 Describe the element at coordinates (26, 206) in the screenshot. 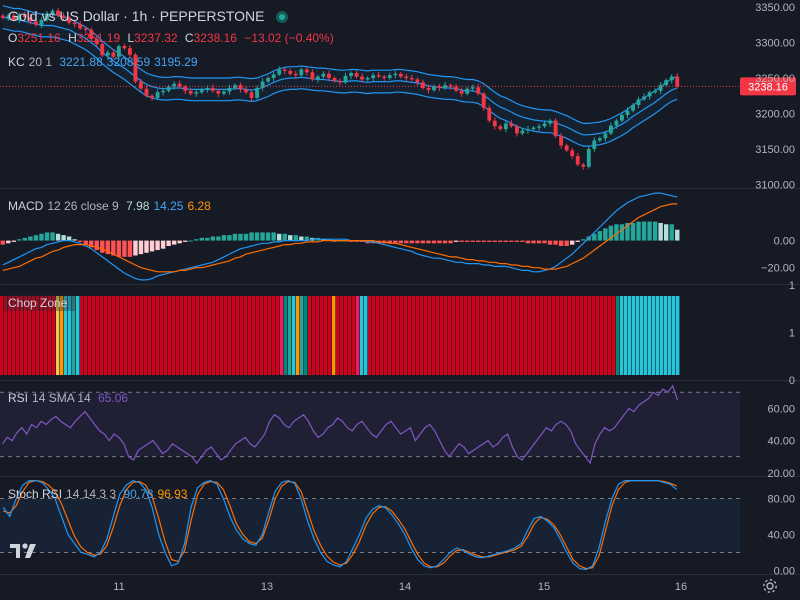

I see `macd-name: MACD` at that location.